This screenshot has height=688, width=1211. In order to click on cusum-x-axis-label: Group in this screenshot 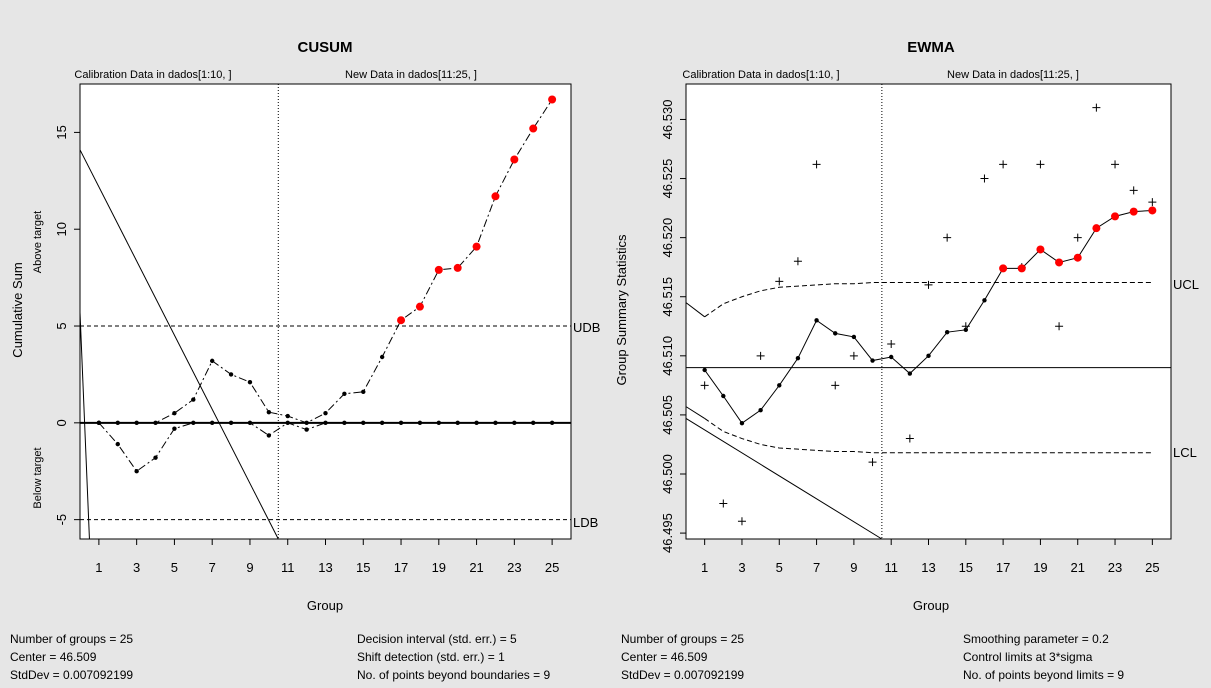, I will do `click(325, 605)`.